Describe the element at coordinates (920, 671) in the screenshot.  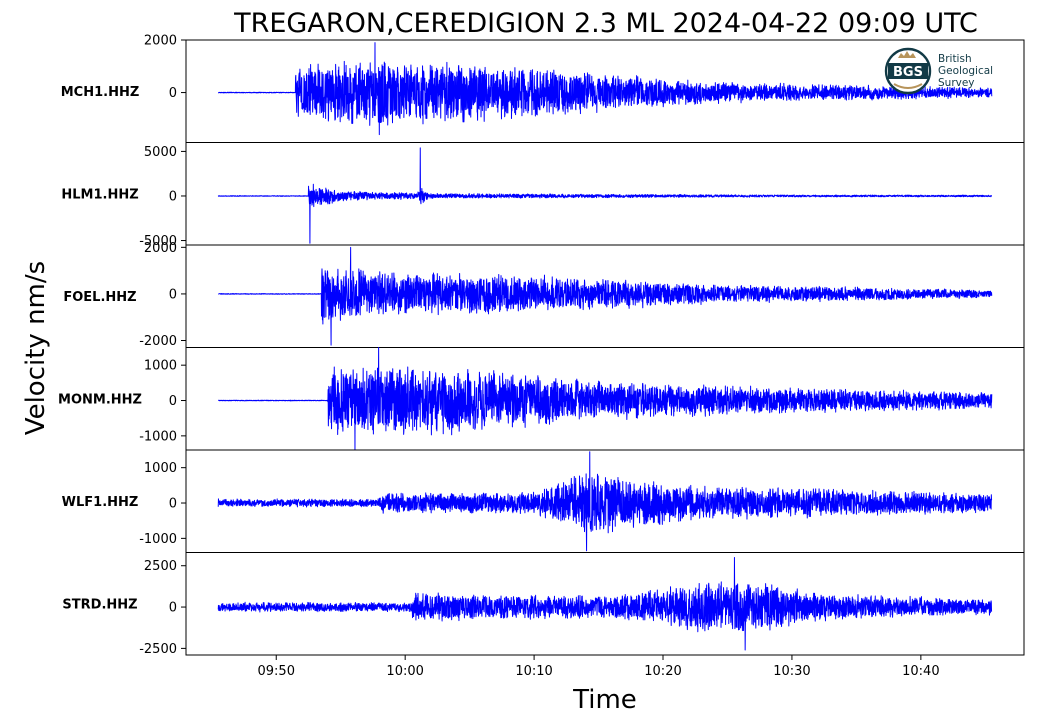
I see `x-tick-label: 10:40` at that location.